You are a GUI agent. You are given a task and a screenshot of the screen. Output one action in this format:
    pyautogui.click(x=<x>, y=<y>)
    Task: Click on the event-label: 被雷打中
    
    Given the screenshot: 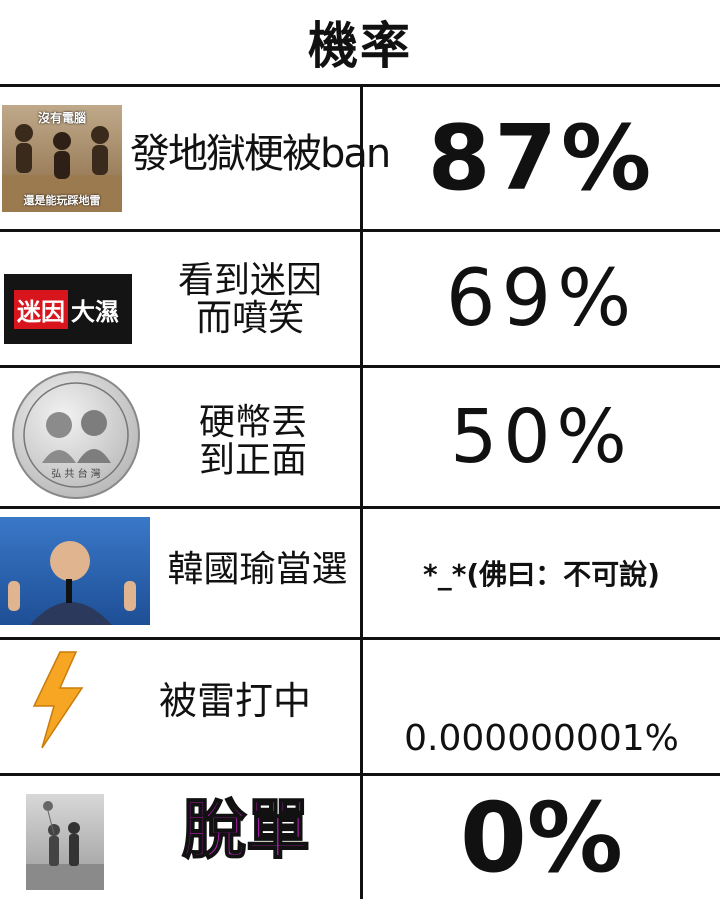 What is the action you would take?
    pyautogui.click(x=234, y=701)
    